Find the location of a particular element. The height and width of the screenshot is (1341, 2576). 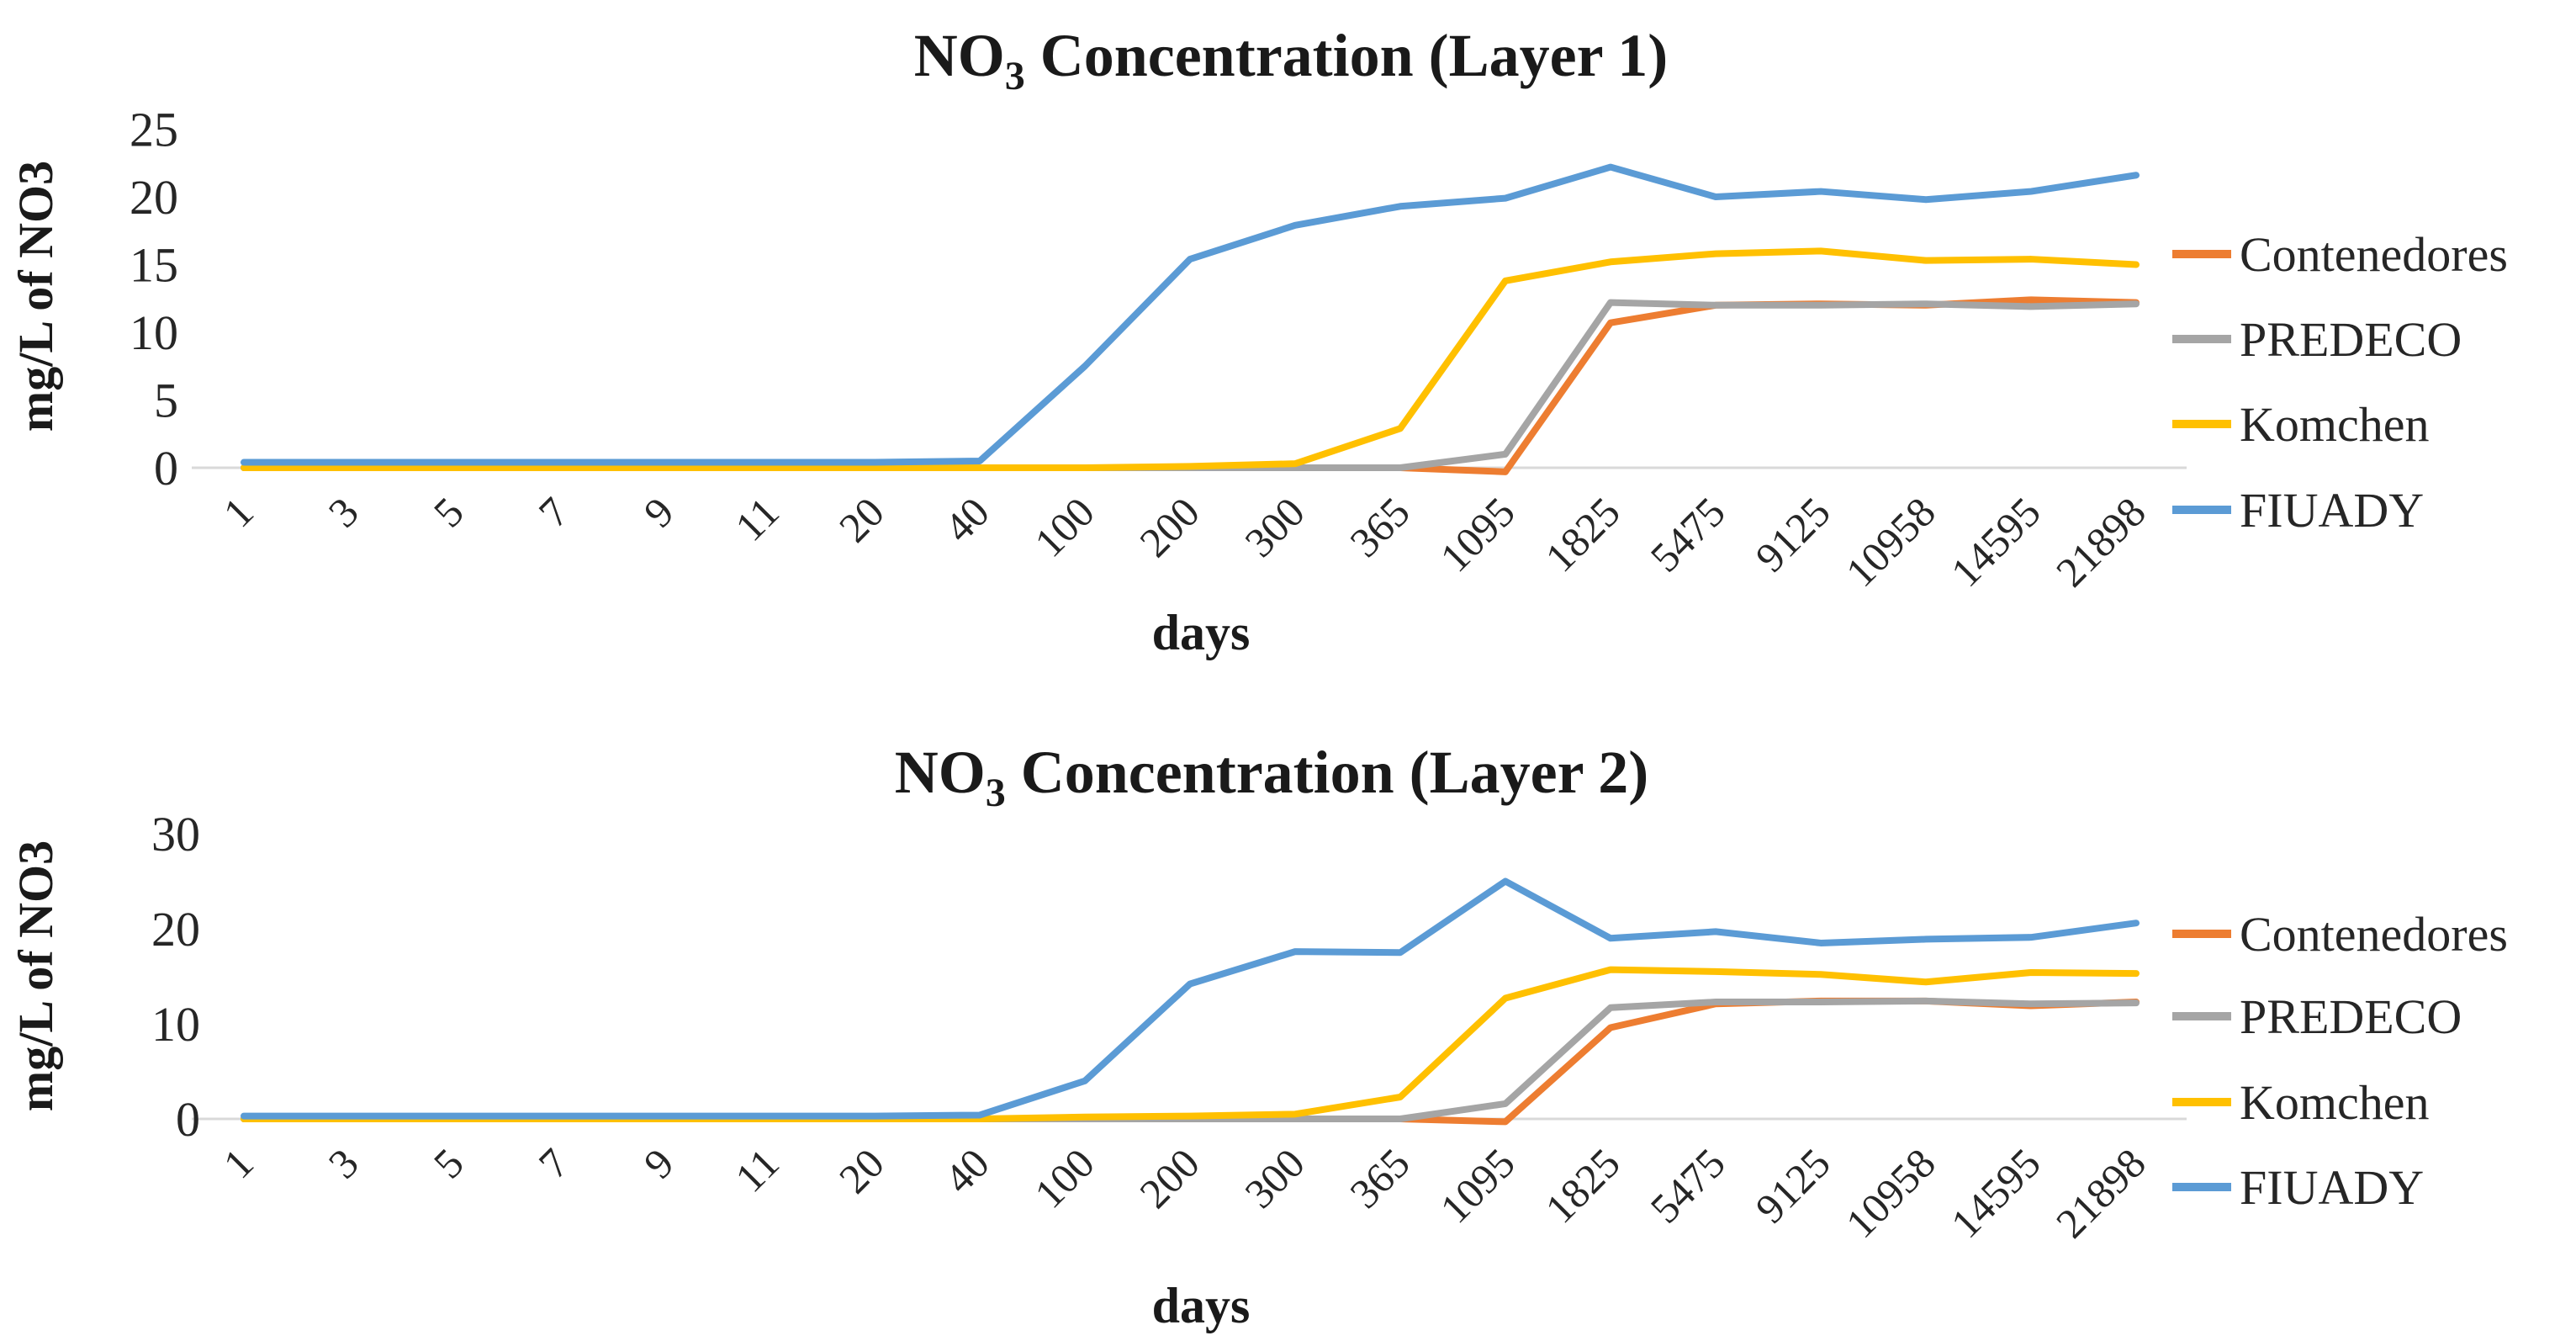

chart1-x-tick-label: 9125 is located at coordinates (1792, 534).